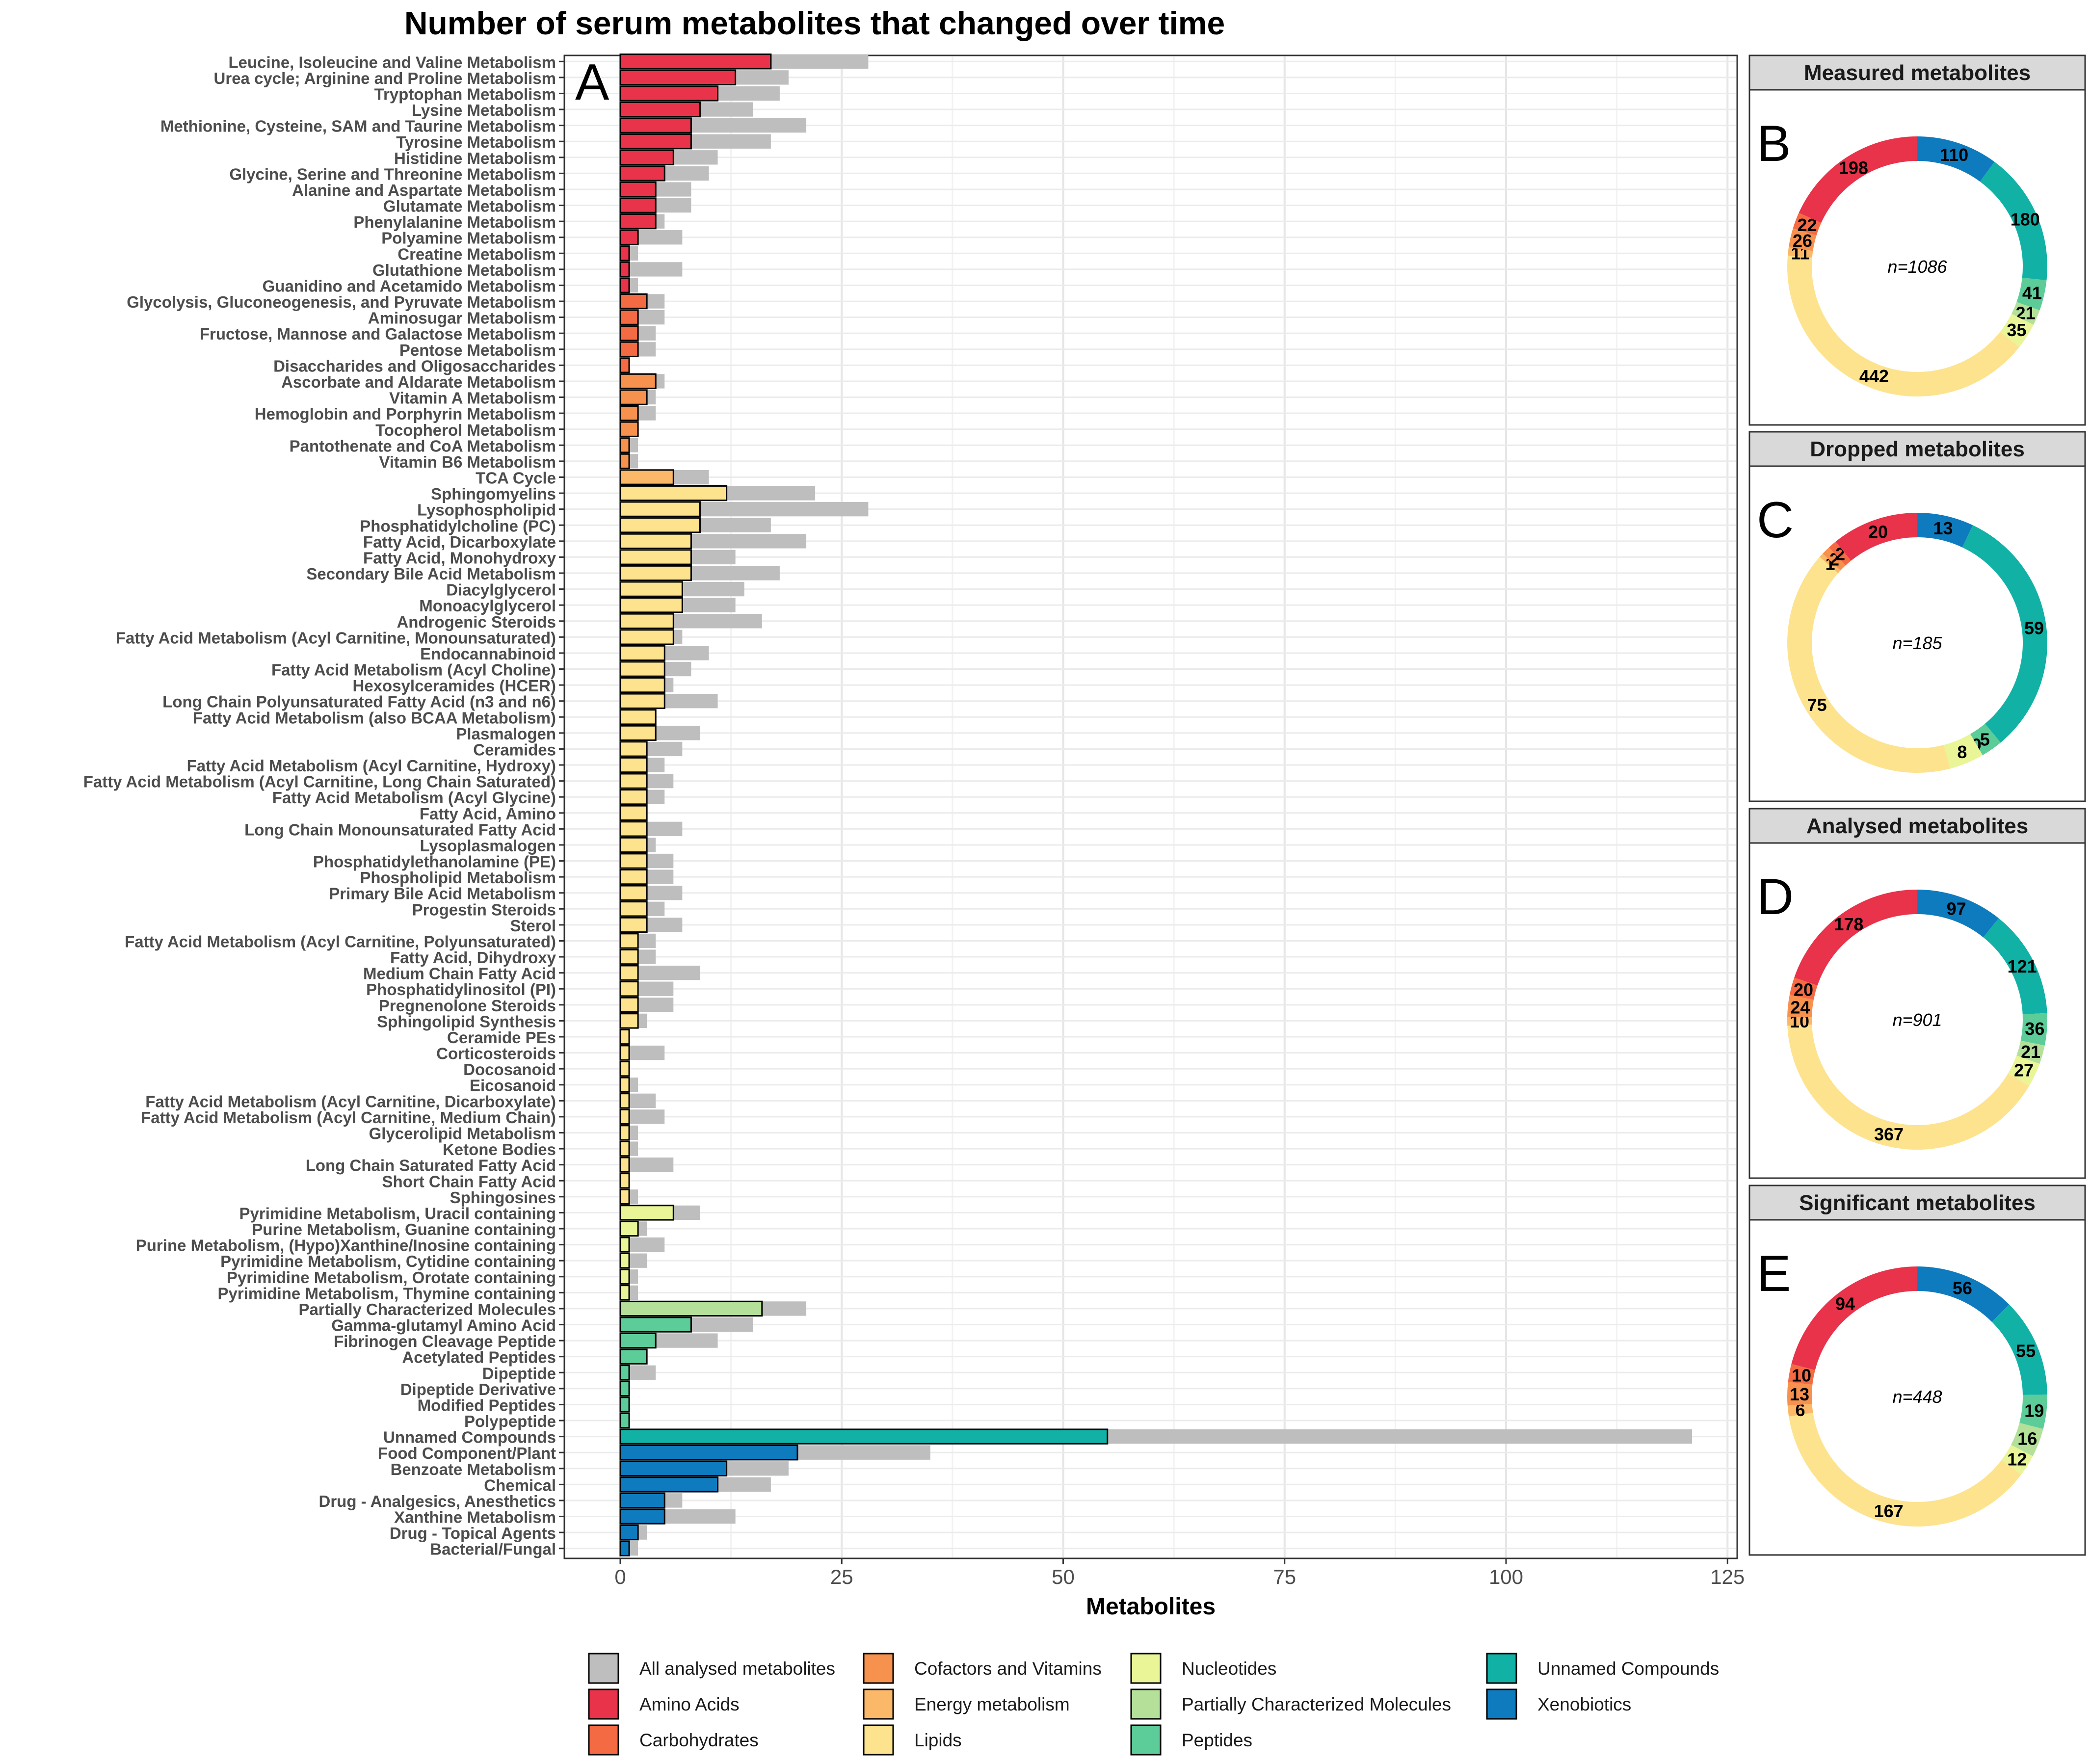 The height and width of the screenshot is (1764, 2091). What do you see at coordinates (467, 462) in the screenshot?
I see `category-label: Vitamin B6 Metabolism` at bounding box center [467, 462].